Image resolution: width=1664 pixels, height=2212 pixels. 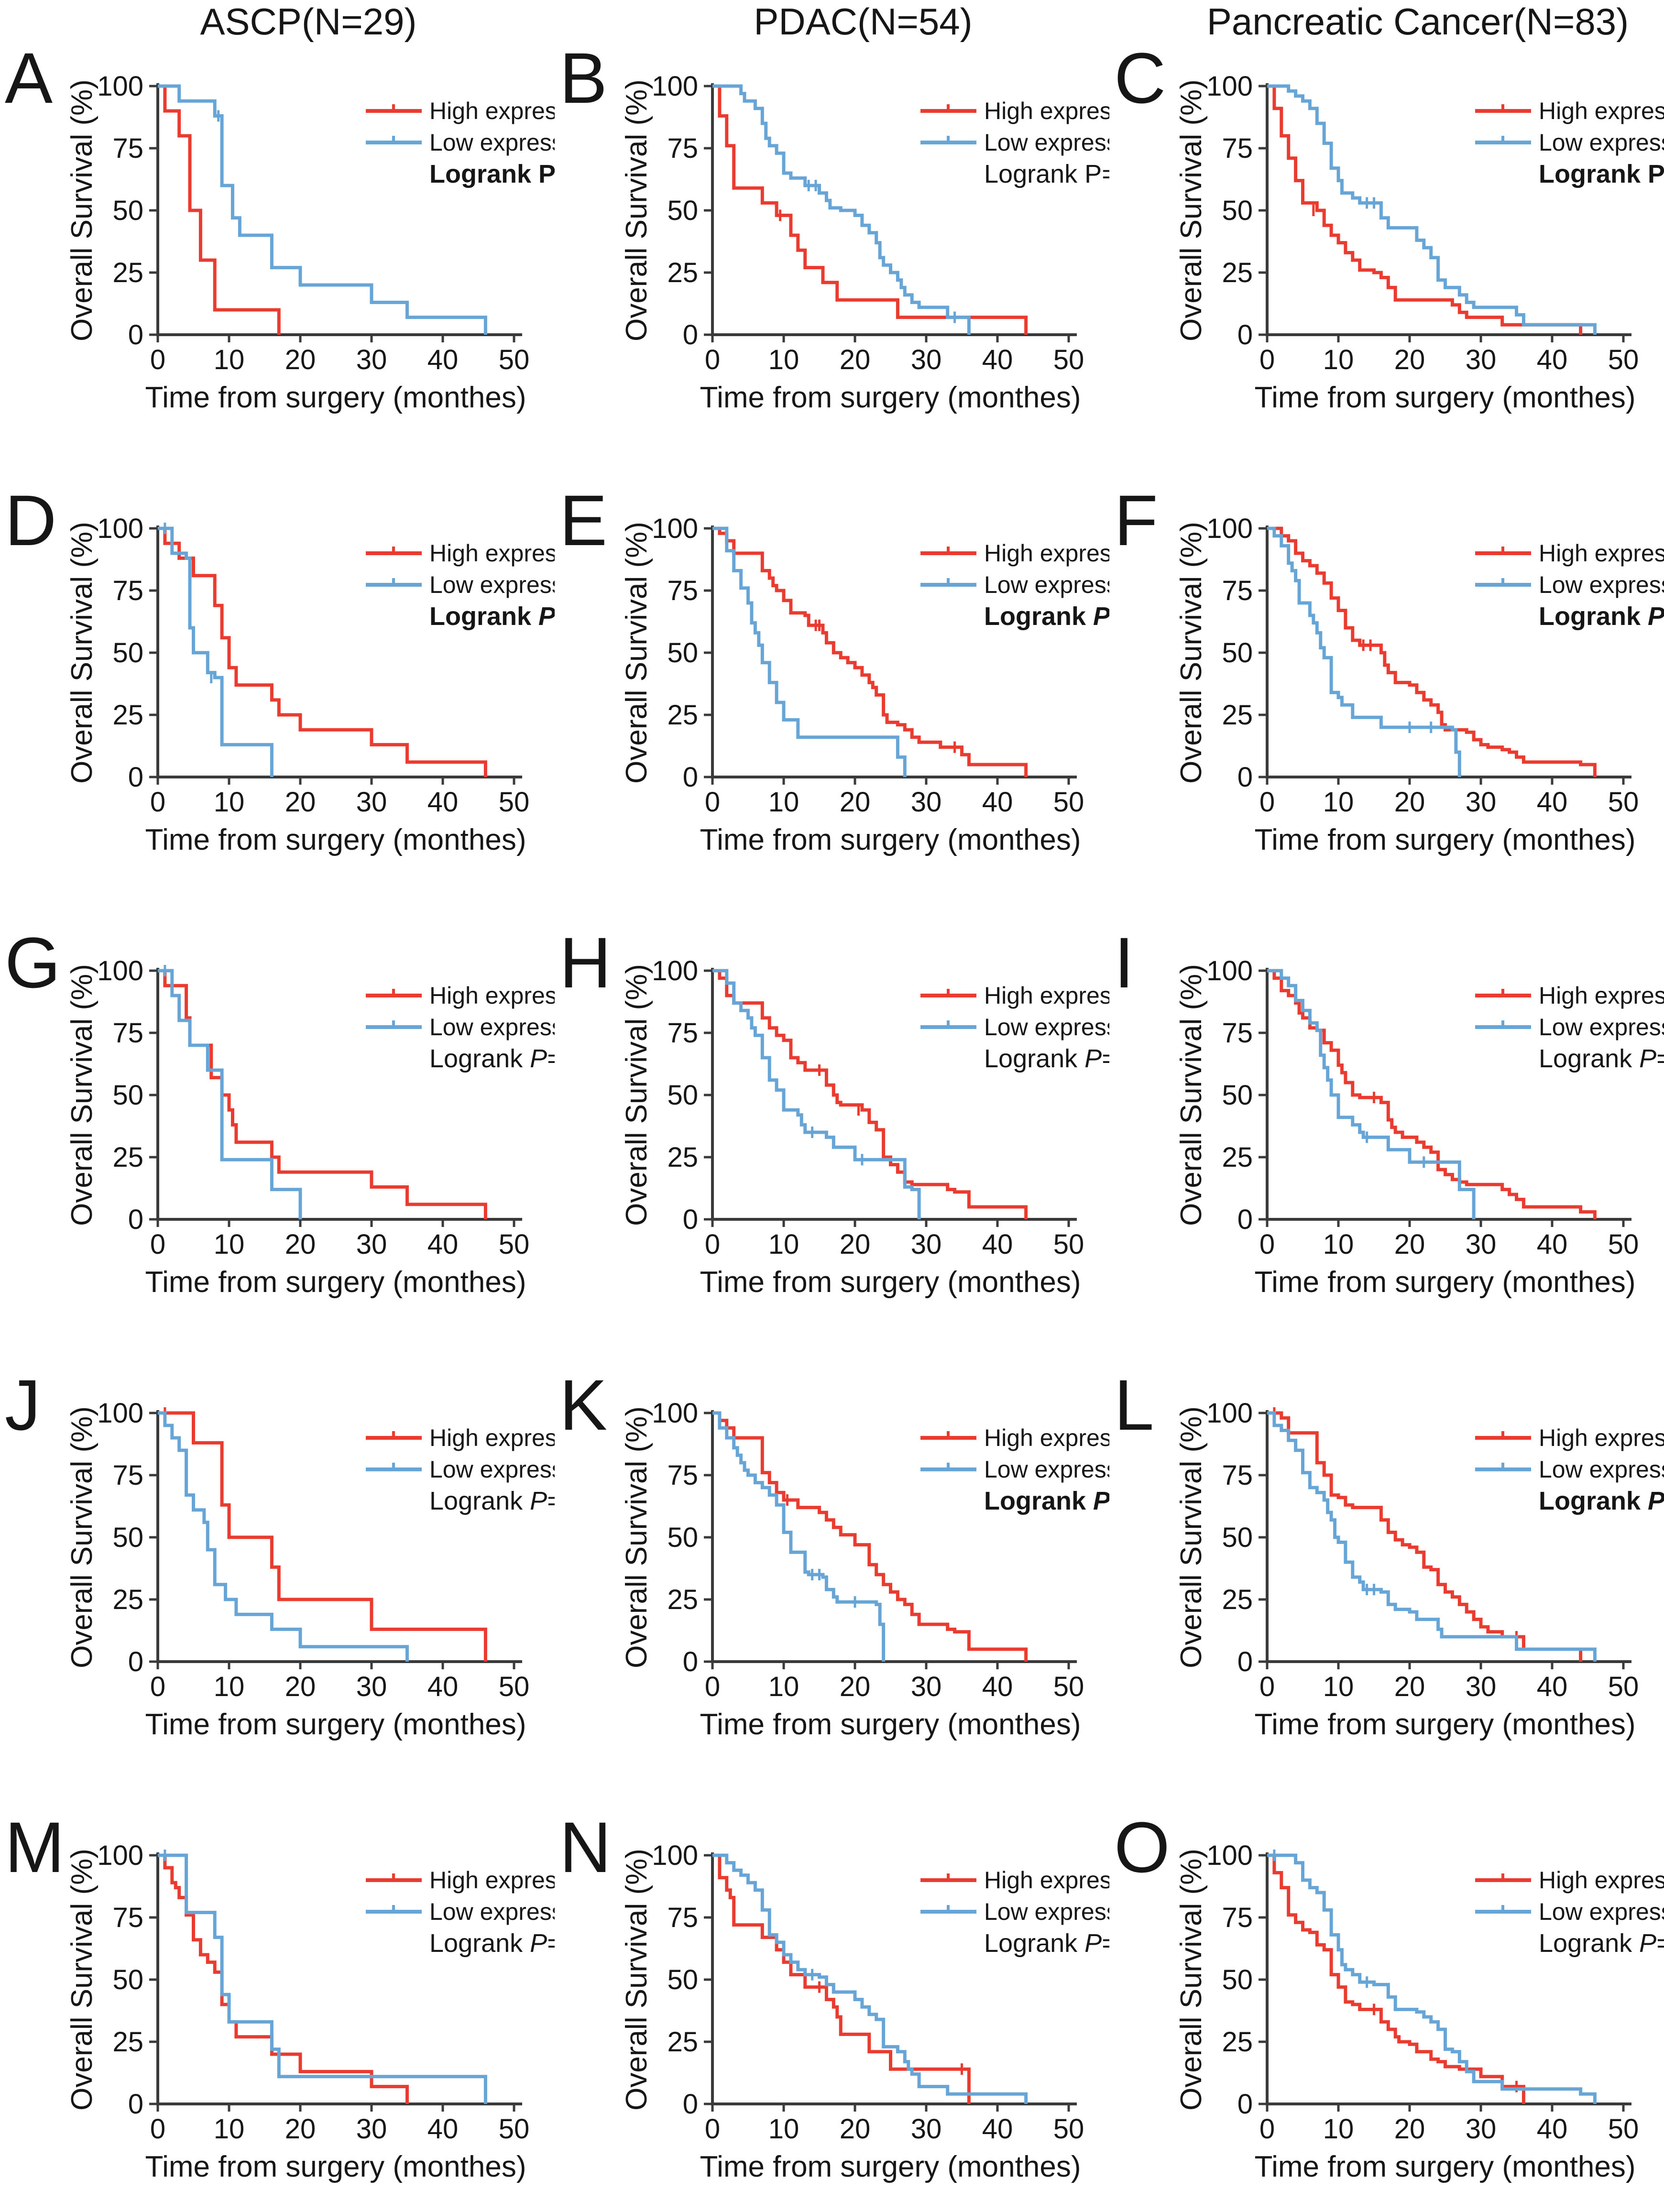 What do you see at coordinates (1601, 174) in the screenshot?
I see `logrank-p-value: Logrank P=0.0089` at bounding box center [1601, 174].